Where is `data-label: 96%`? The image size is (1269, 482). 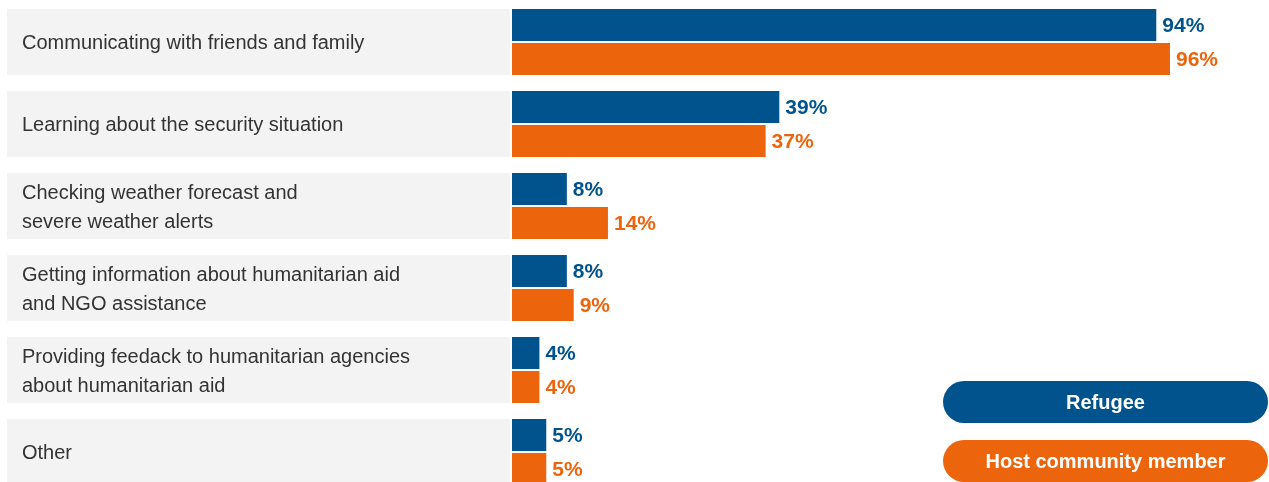 data-label: 96% is located at coordinates (1197, 59).